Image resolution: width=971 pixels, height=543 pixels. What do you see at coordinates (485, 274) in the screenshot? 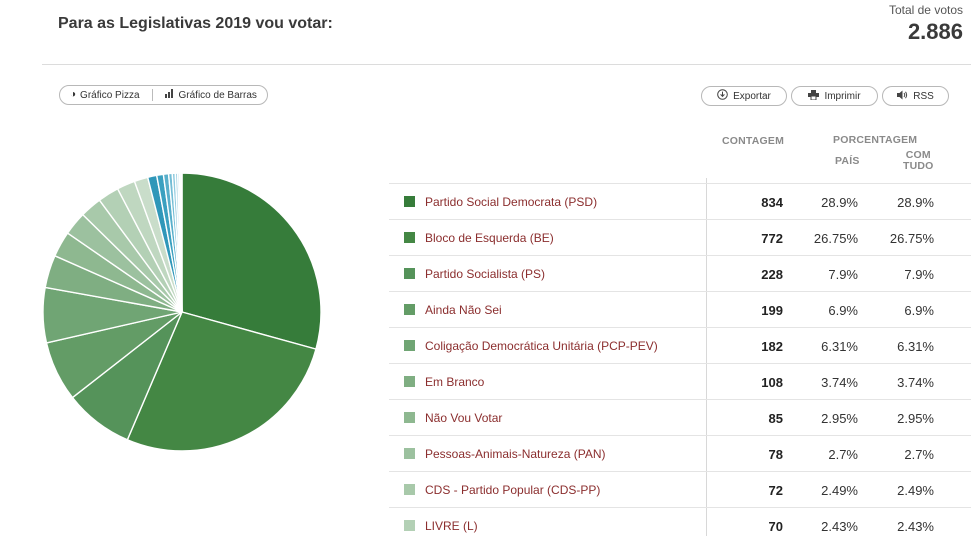
I see `party-link: Partido Socialista (PS)` at bounding box center [485, 274].